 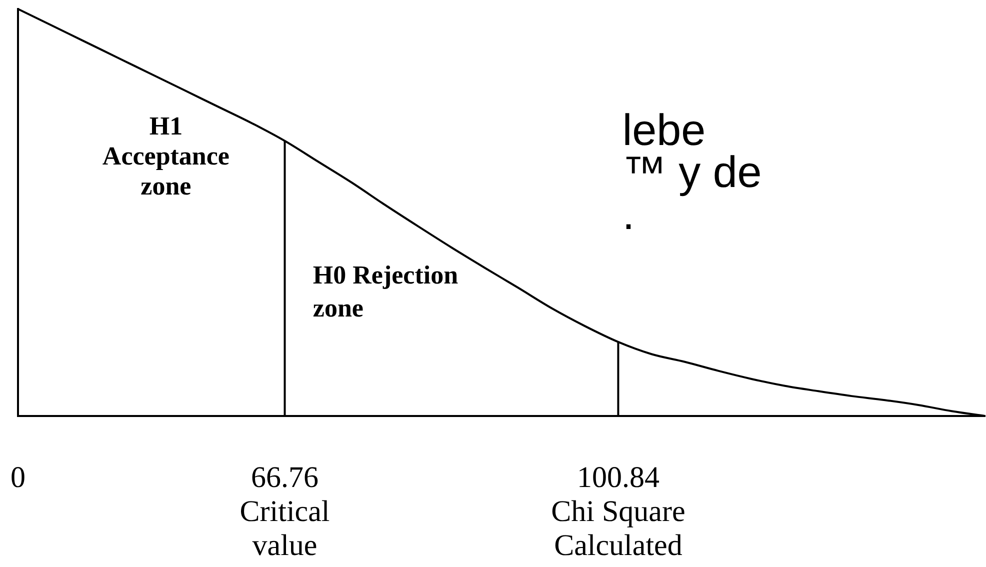 I want to click on annotation: lebe ™ y de ., so click(x=692, y=172).